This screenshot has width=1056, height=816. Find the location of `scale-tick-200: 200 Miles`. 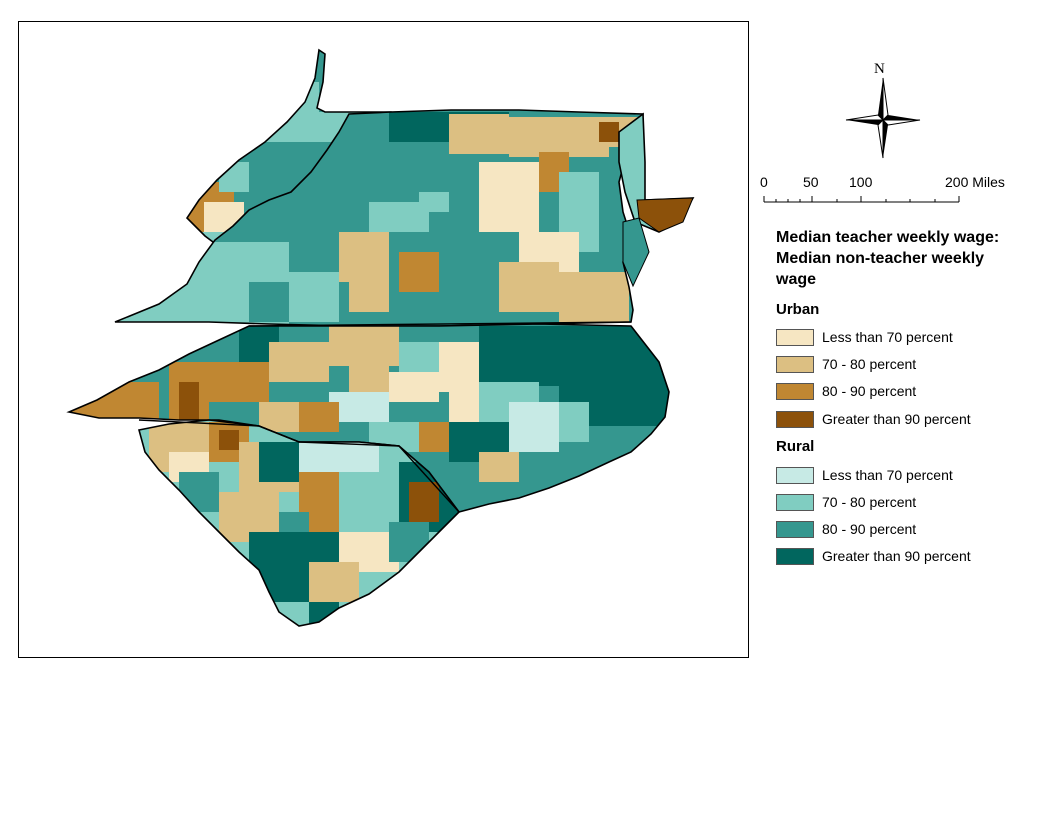

scale-tick-200: 200 Miles is located at coordinates (975, 182).